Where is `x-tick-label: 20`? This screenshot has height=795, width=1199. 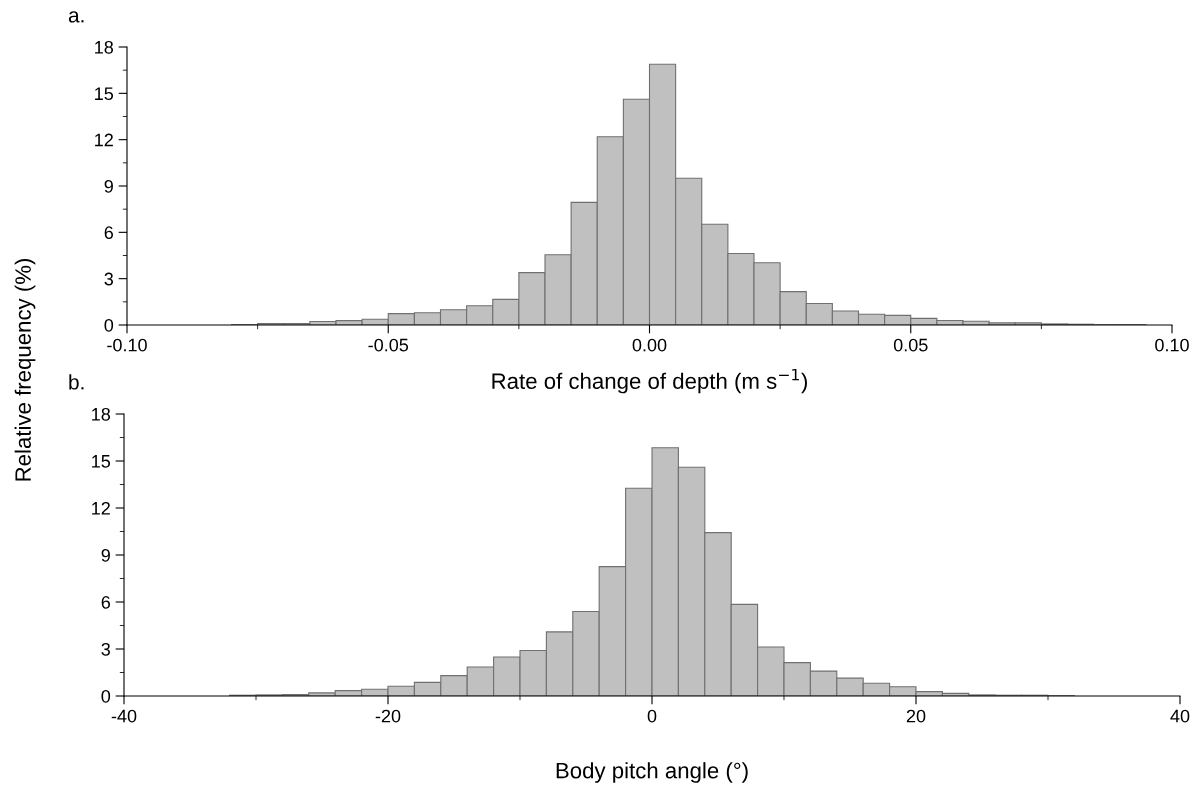 x-tick-label: 20 is located at coordinates (916, 716).